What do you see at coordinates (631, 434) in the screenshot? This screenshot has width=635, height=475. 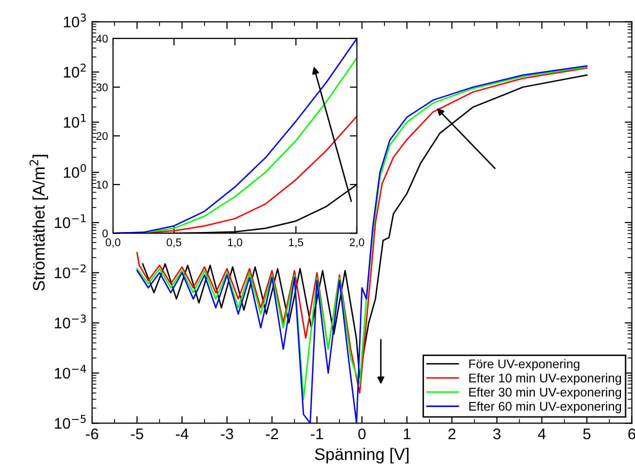 I see `x-tick-label: 6` at bounding box center [631, 434].